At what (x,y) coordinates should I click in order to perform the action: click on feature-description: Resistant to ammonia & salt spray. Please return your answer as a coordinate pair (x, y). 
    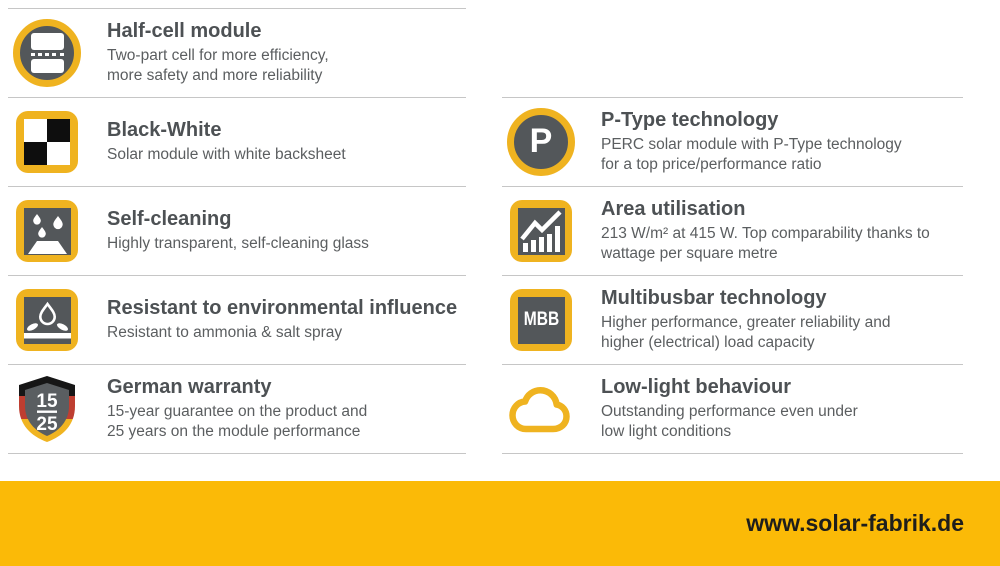
    Looking at the image, I should click on (225, 332).